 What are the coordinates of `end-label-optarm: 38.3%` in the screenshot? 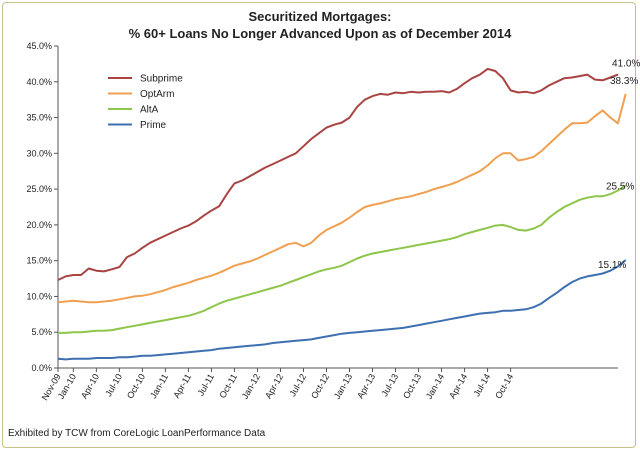 It's located at (624, 81).